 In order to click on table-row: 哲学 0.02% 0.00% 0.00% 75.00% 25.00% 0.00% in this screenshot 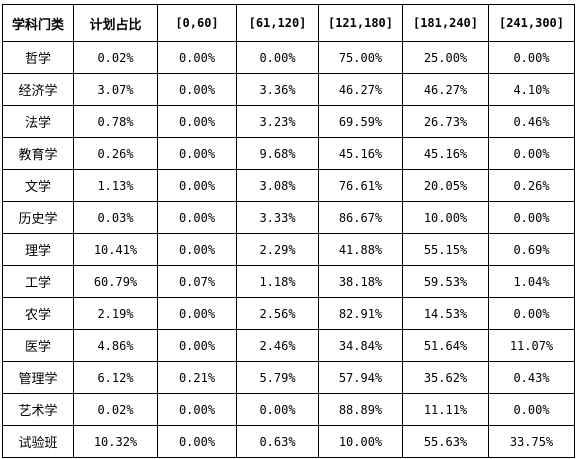, I will do `click(288, 57)`.